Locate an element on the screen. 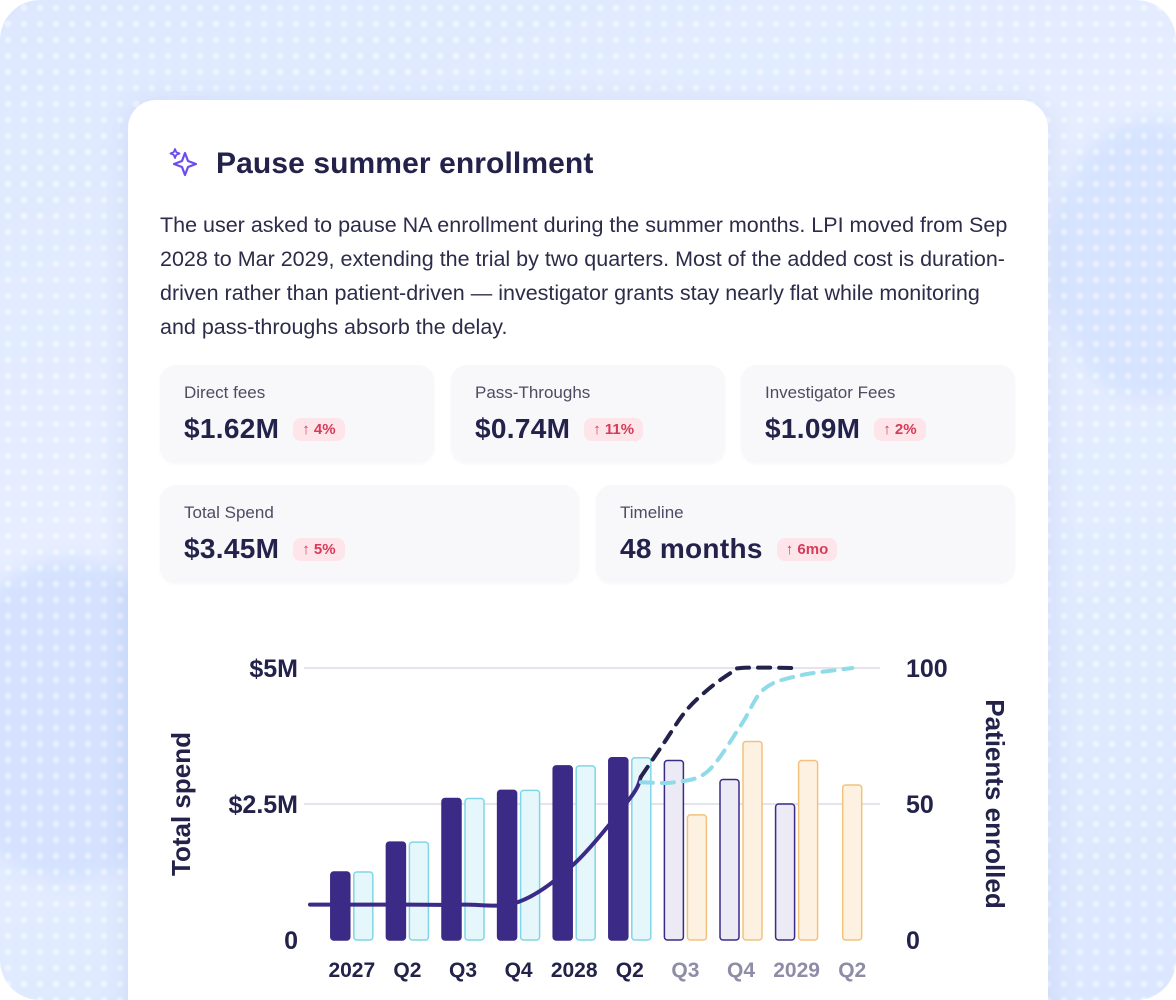  metric-label: Timeline is located at coordinates (652, 512).